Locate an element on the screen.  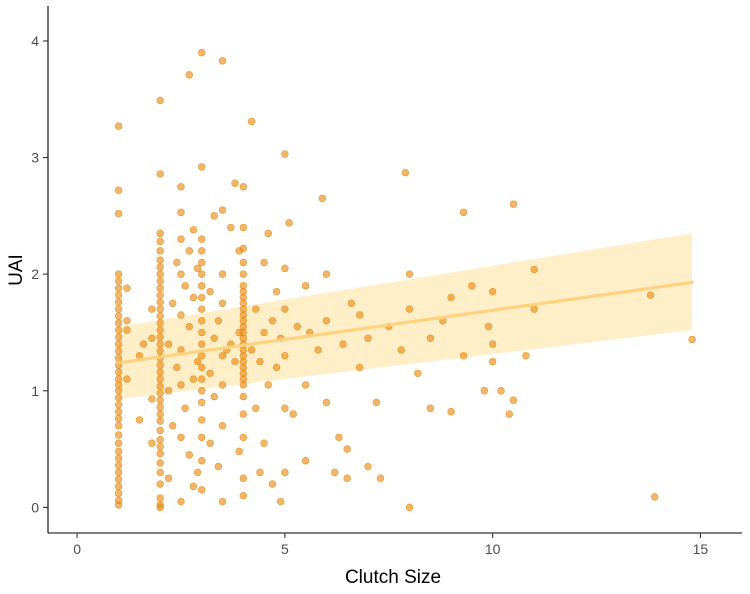
trend-line is located at coordinates (405, 322).